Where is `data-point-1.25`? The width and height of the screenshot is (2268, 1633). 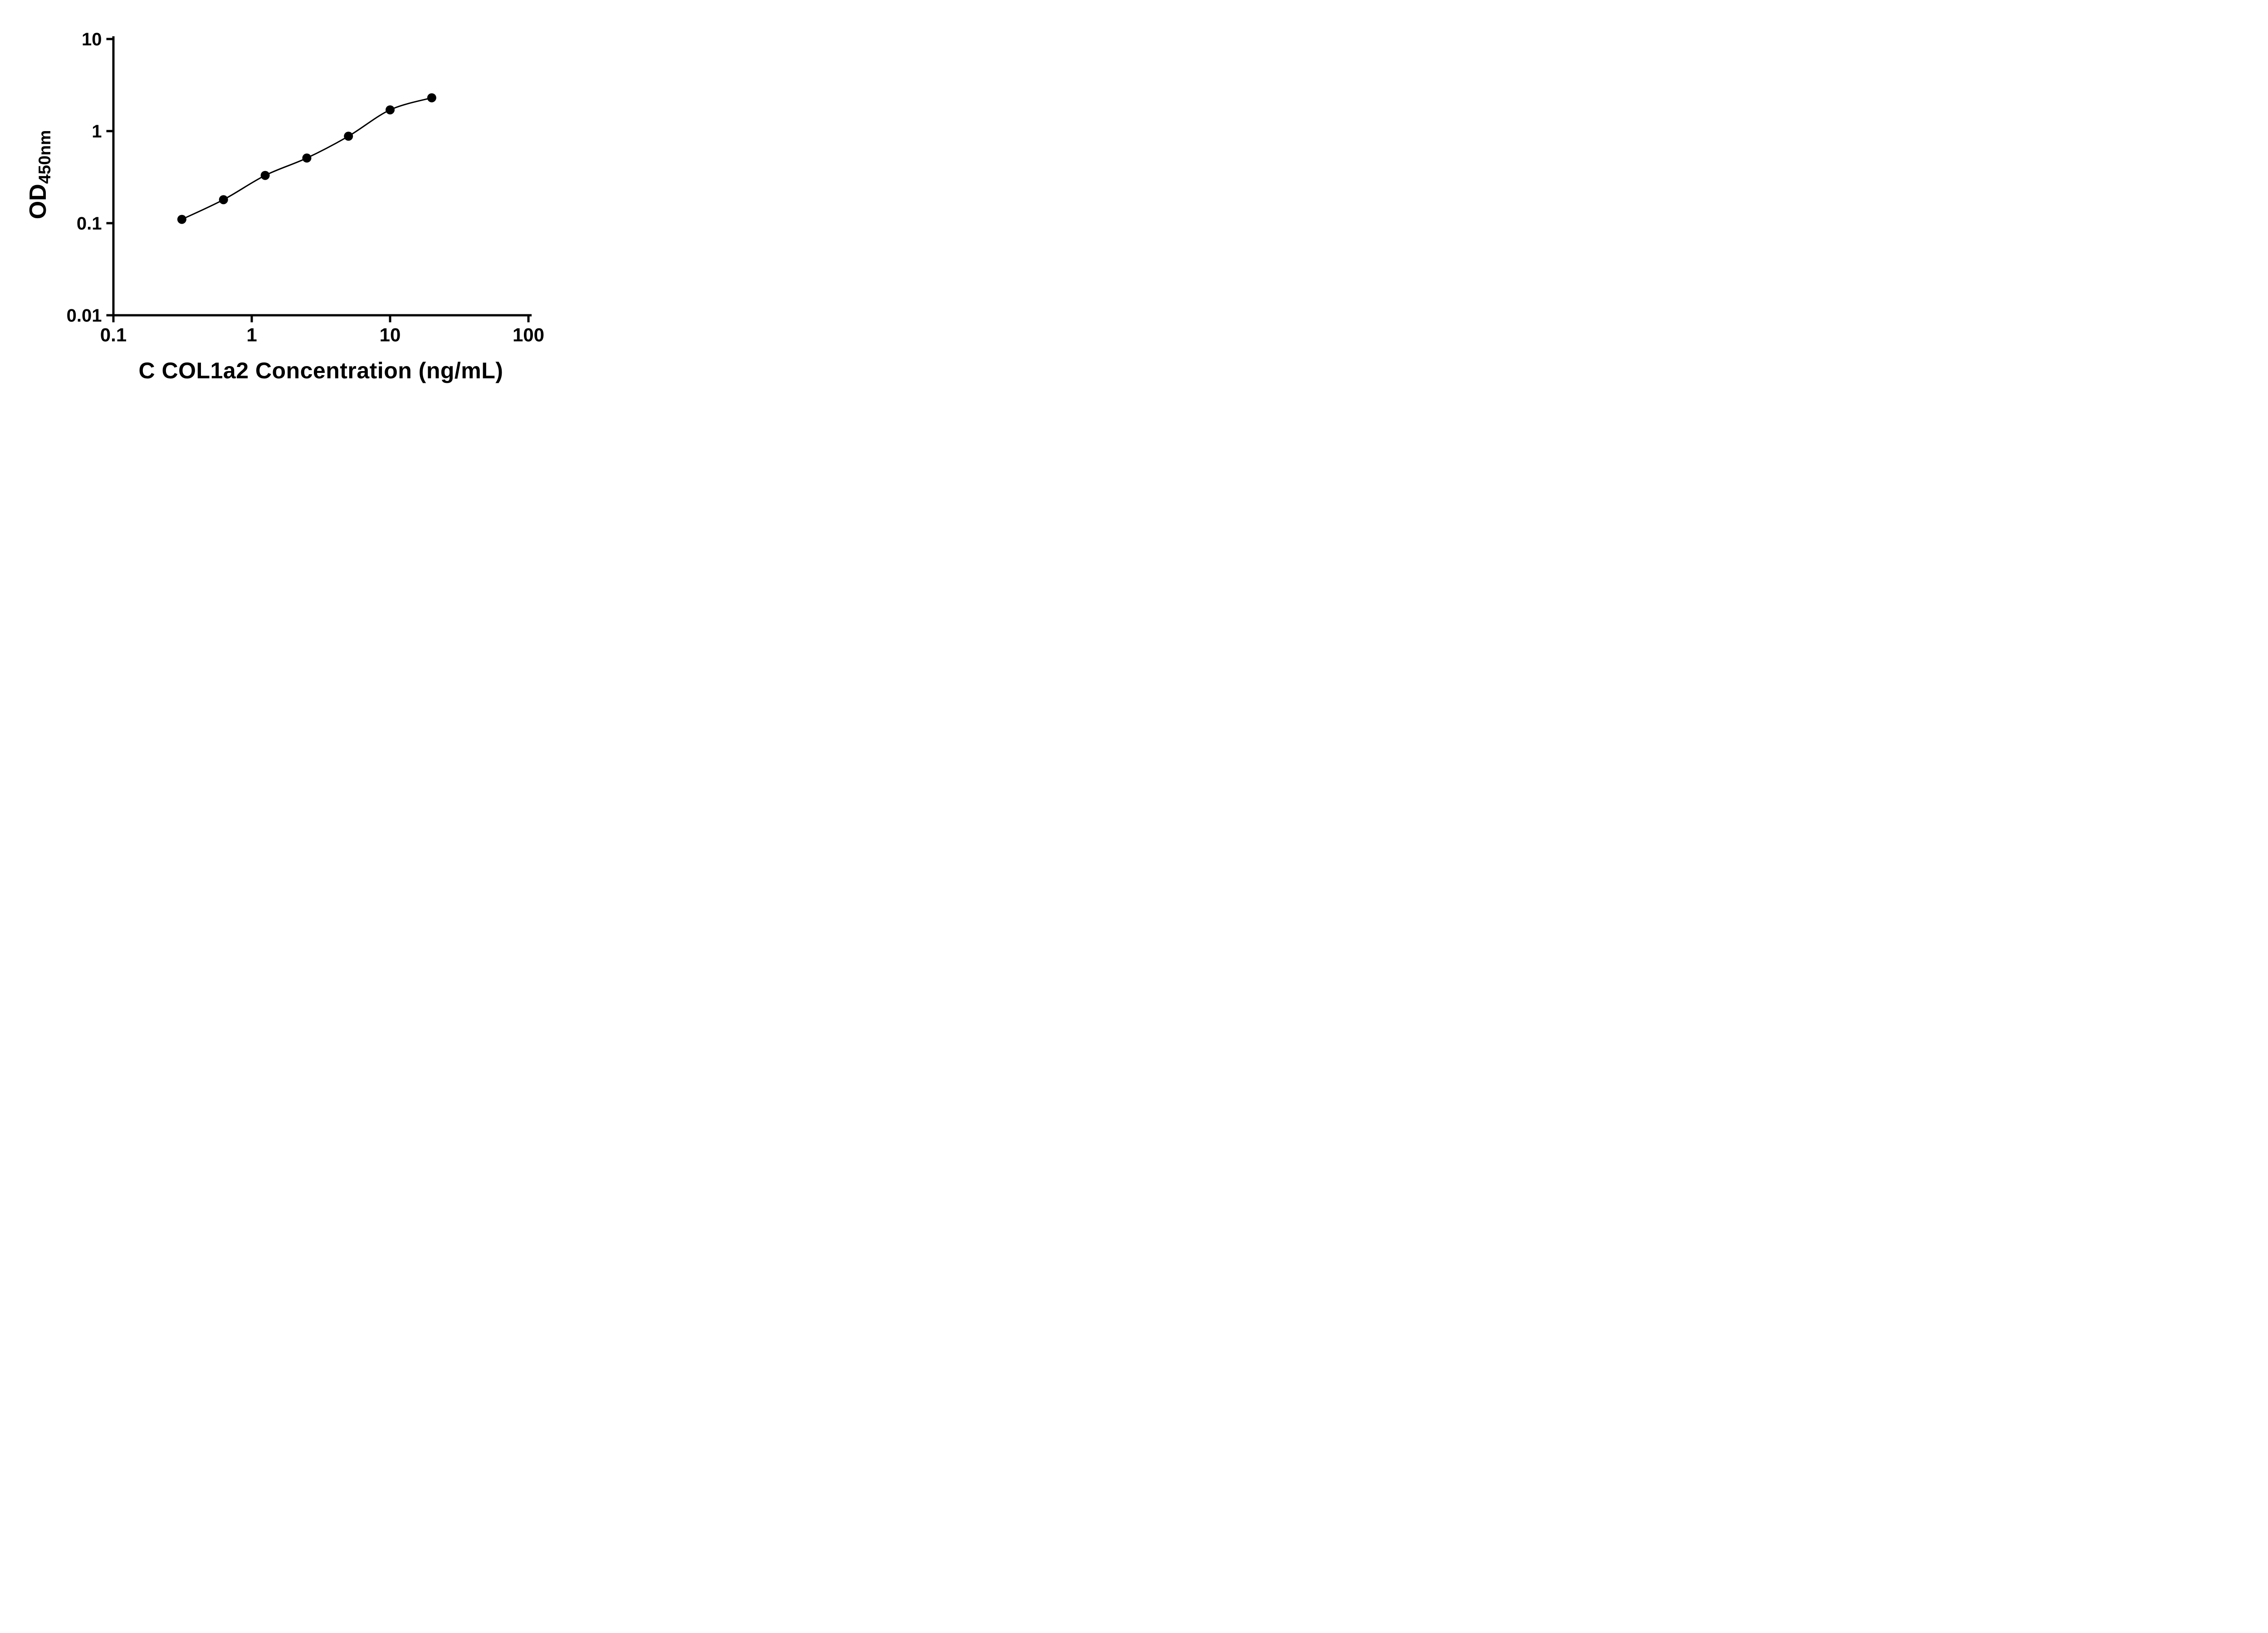 data-point-1.25 is located at coordinates (265, 175).